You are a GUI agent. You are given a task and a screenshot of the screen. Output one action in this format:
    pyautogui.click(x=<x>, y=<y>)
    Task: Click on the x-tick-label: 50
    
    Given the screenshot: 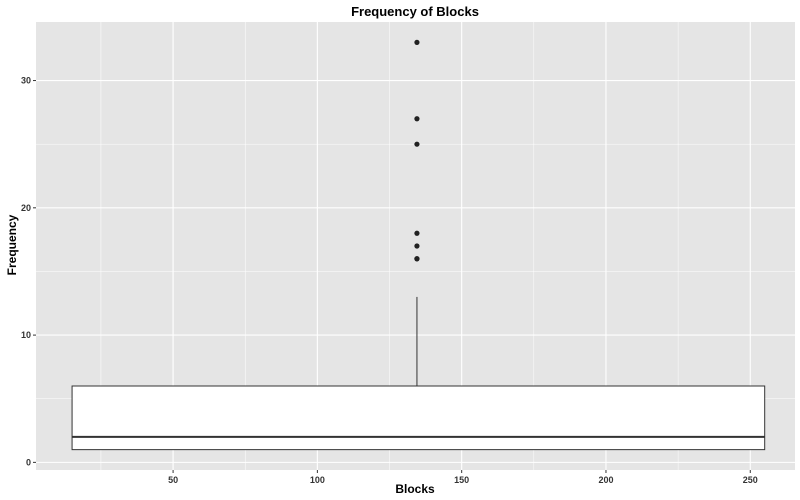 What is the action you would take?
    pyautogui.click(x=173, y=480)
    